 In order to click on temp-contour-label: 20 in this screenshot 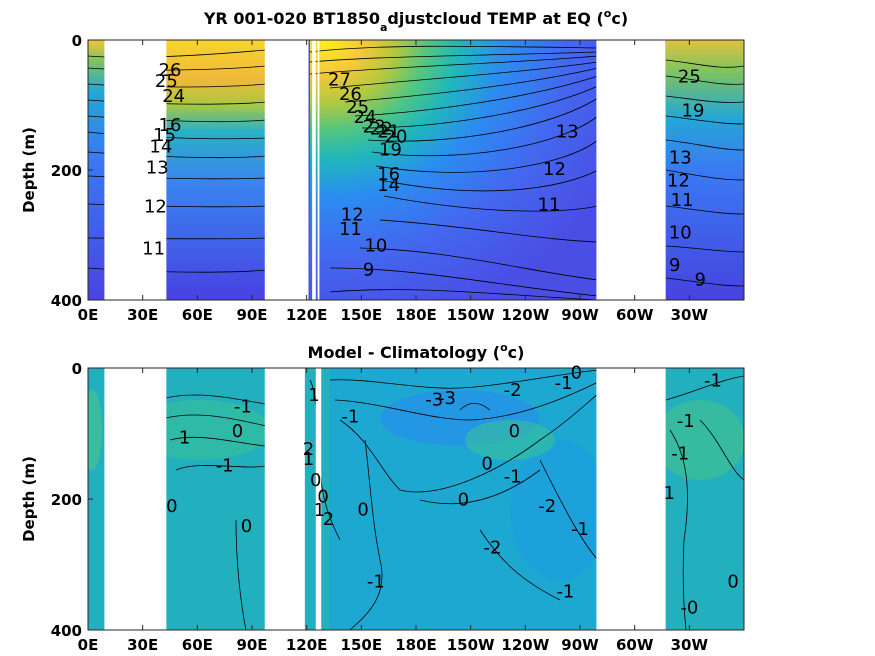, I will do `click(396, 137)`.